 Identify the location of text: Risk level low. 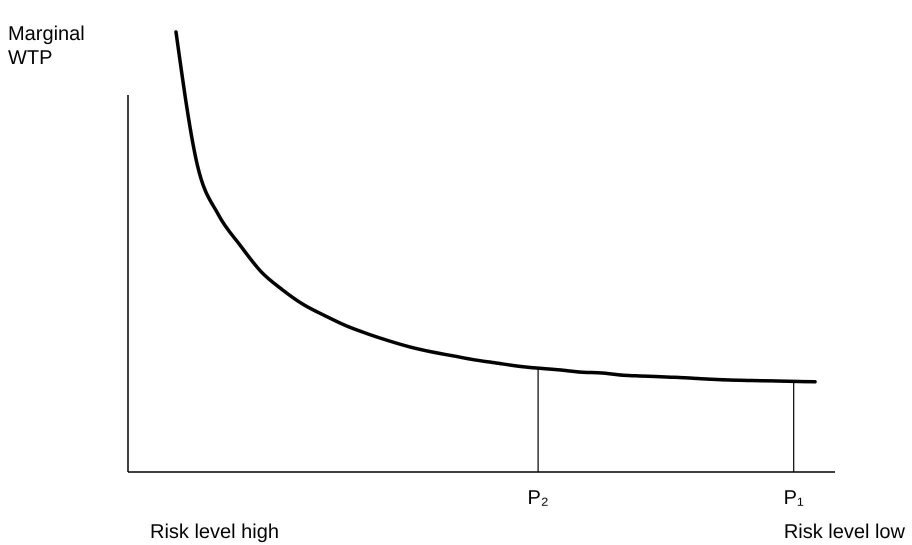
(845, 532).